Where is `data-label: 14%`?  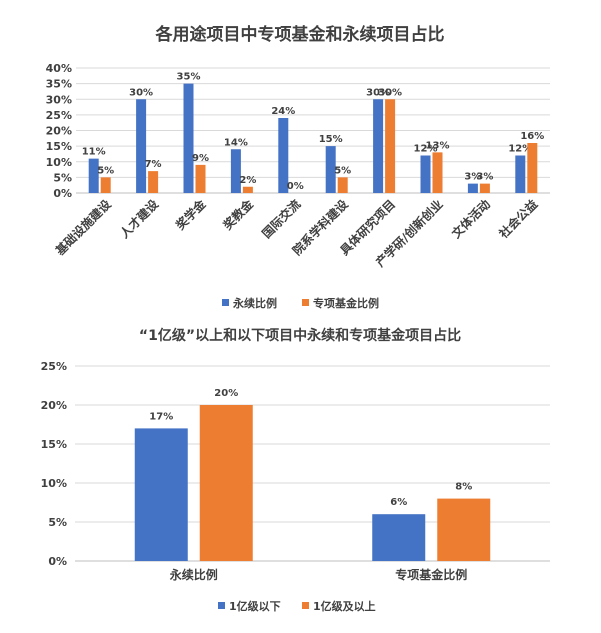
data-label: 14% is located at coordinates (236, 142).